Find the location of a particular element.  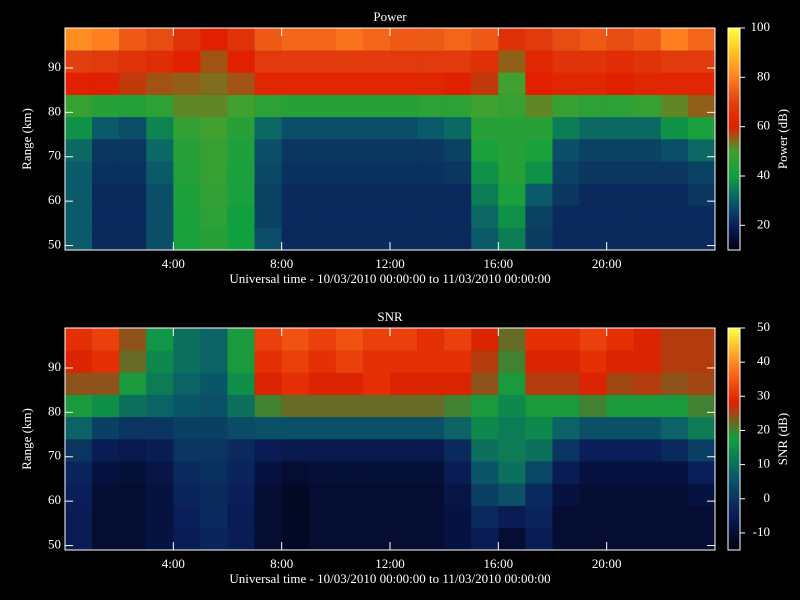

x-tick-label: 16:00 is located at coordinates (499, 263).